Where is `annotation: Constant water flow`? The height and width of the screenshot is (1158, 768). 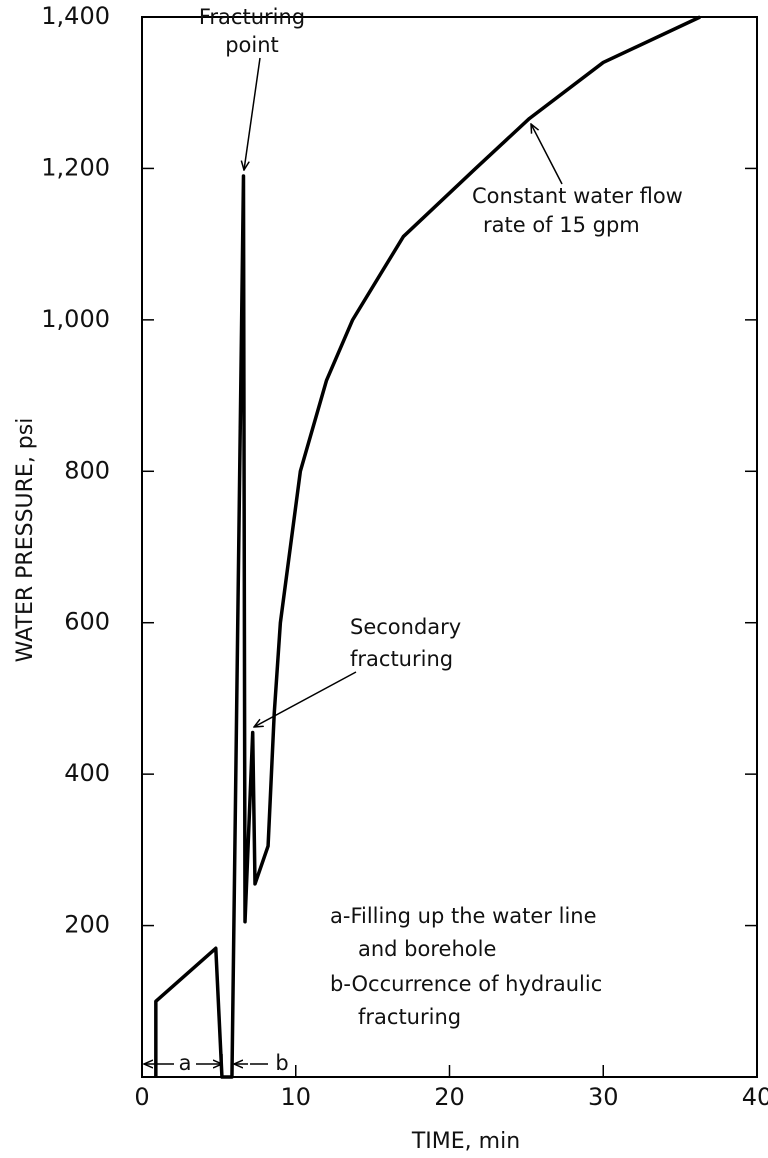
annotation: Constant water flow is located at coordinates (577, 196).